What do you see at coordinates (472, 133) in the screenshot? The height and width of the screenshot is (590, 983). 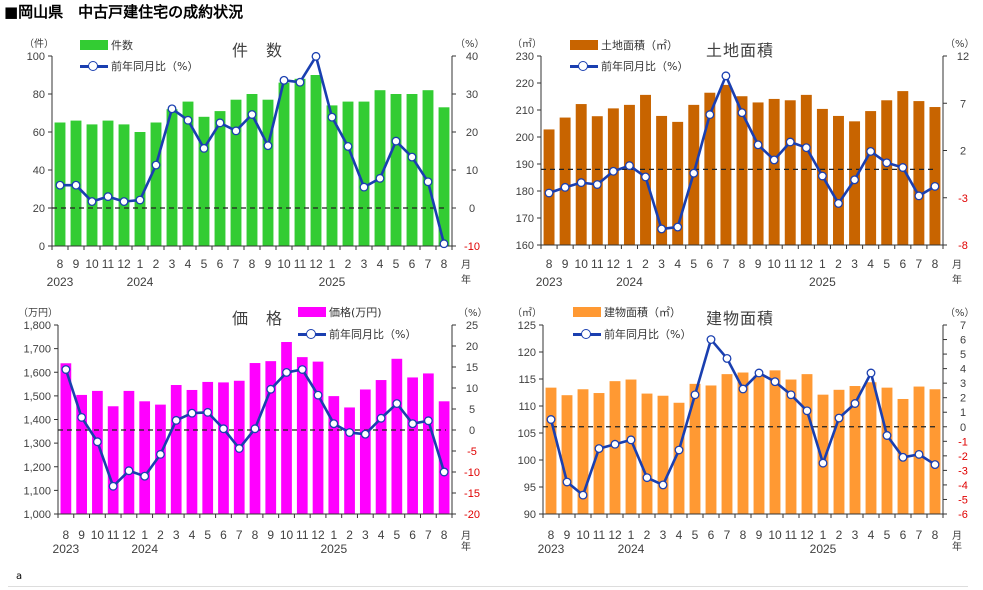 I see `right-tick-label: 20` at bounding box center [472, 133].